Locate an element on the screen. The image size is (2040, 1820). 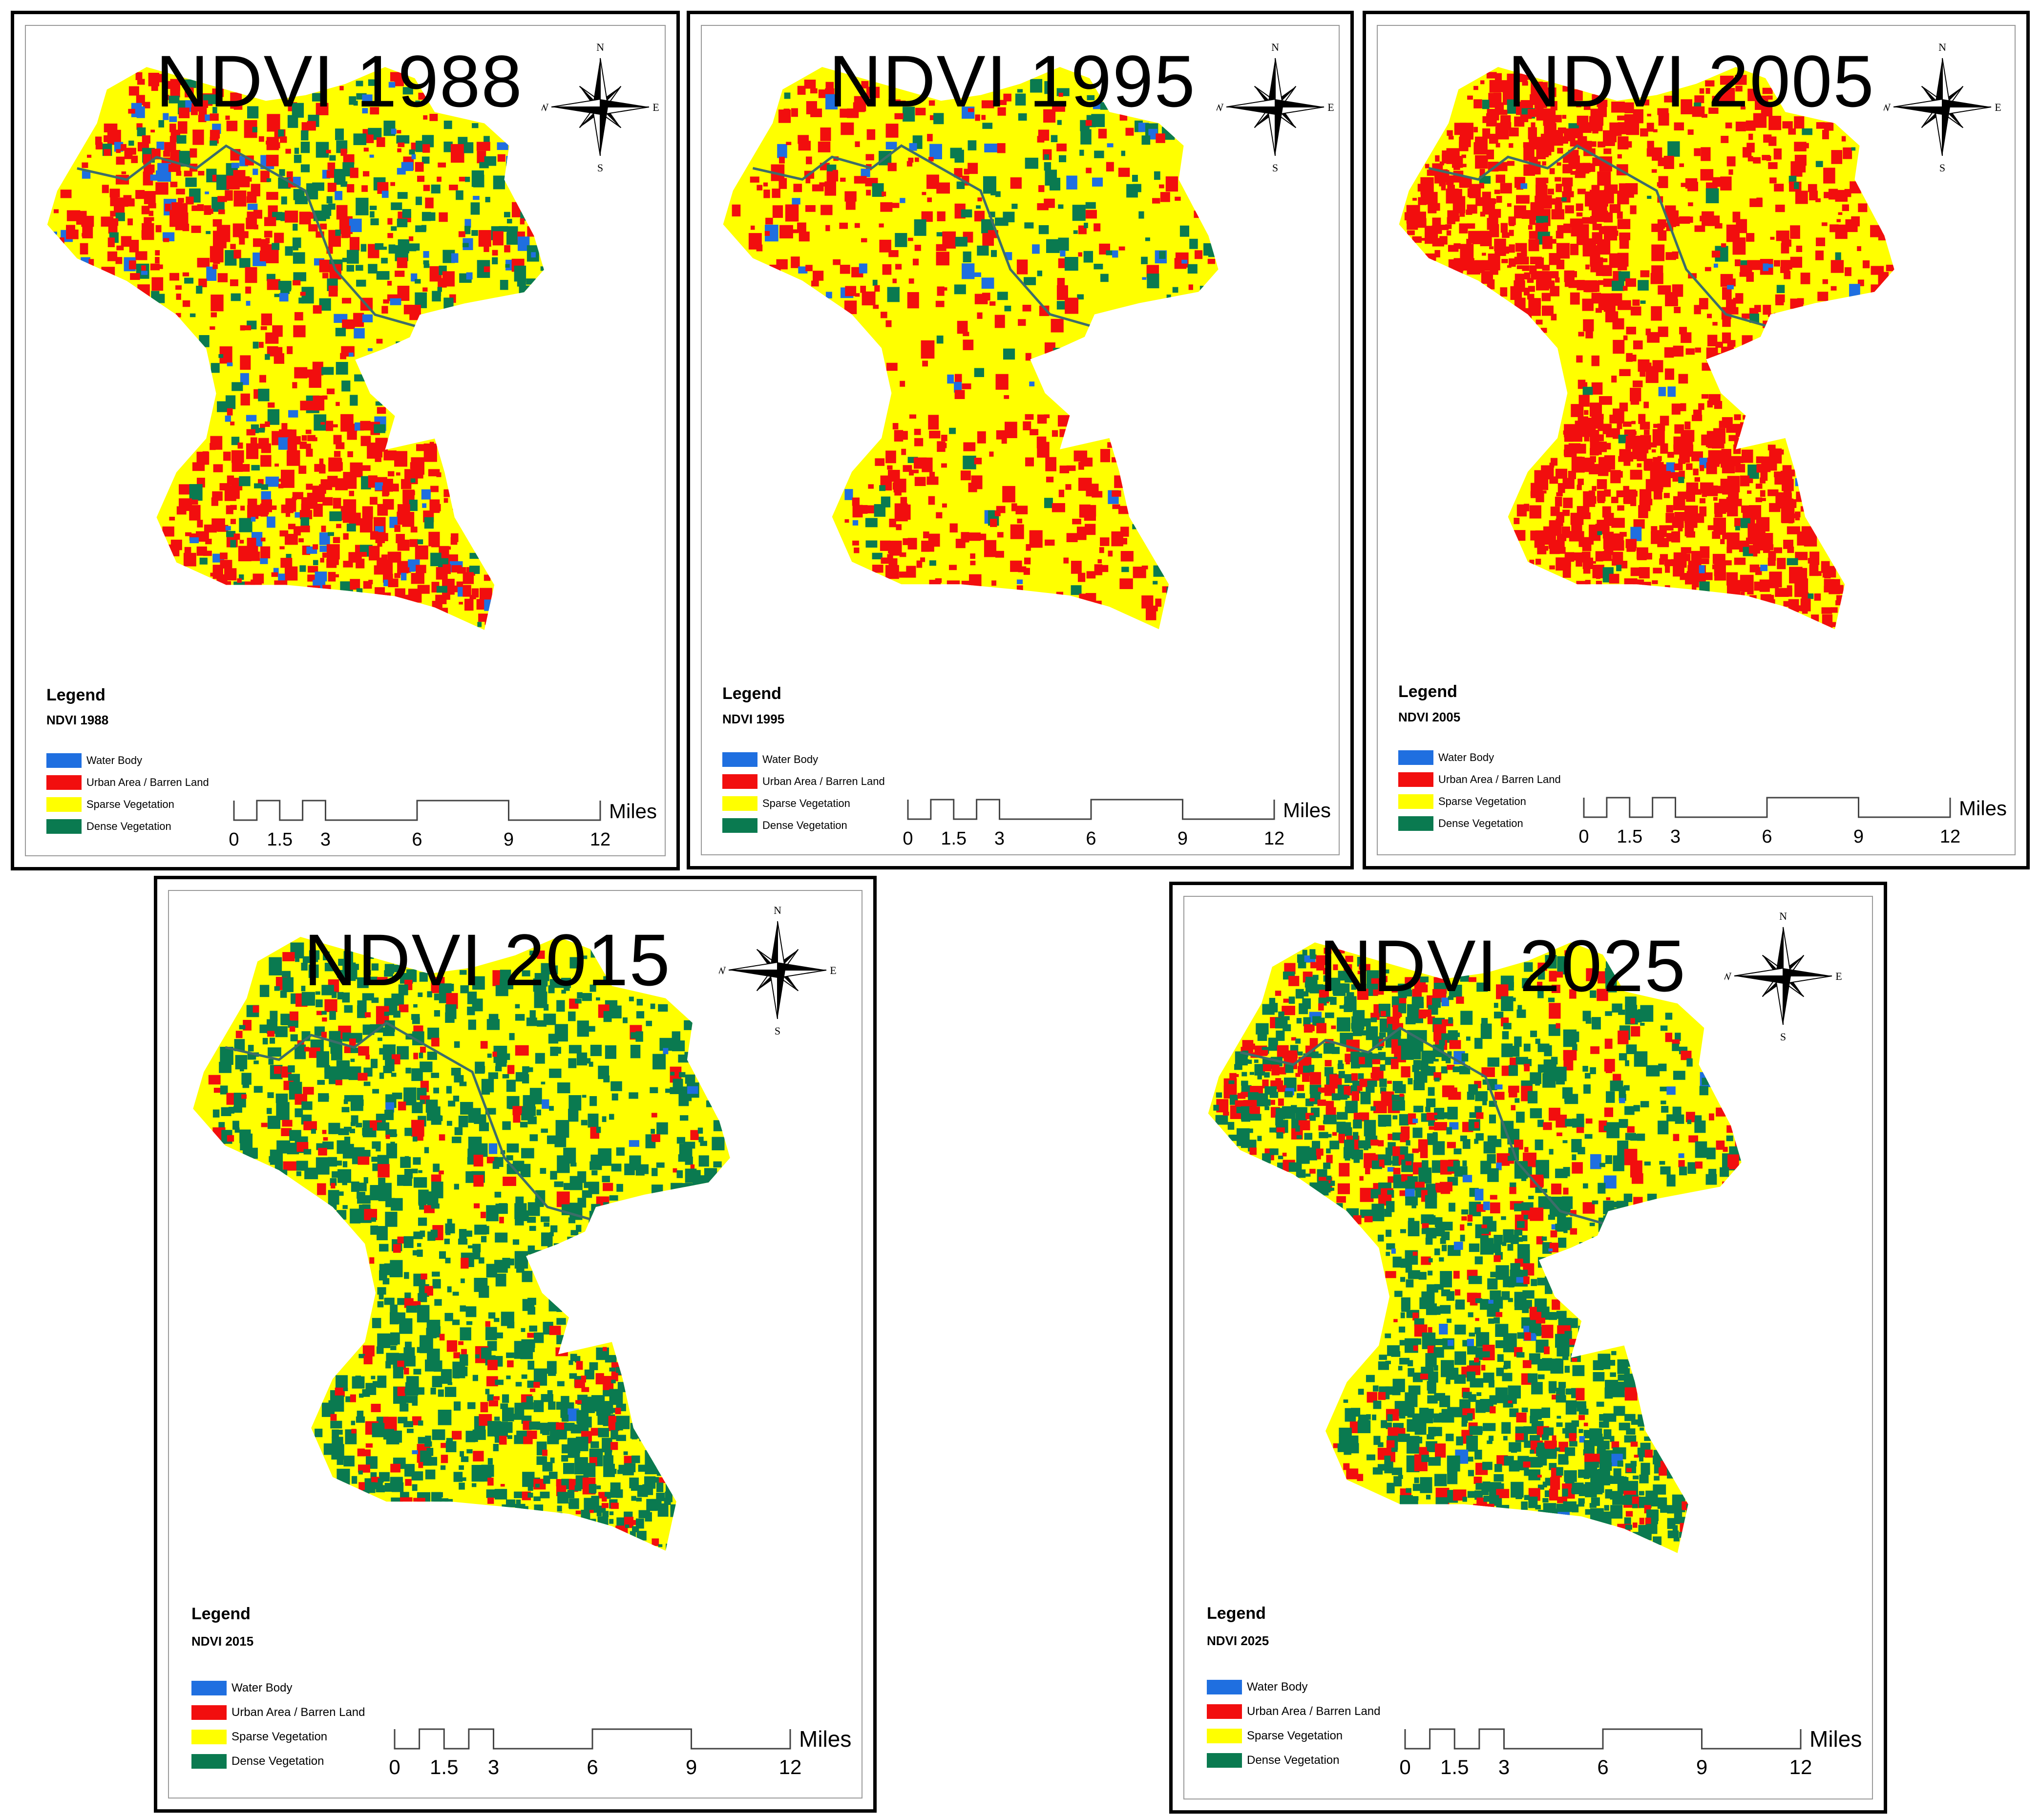
legend-subtitle: NDVI 2015 is located at coordinates (222, 1641).